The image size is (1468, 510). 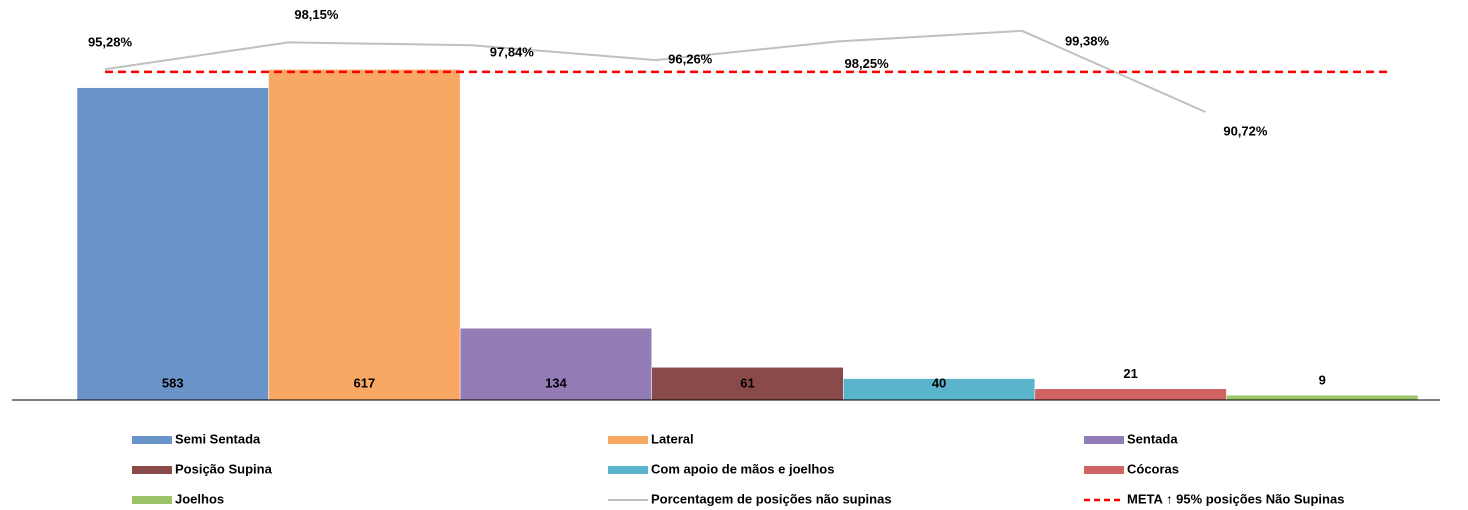 What do you see at coordinates (199, 498) in the screenshot?
I see `legend-label: Joelhos` at bounding box center [199, 498].